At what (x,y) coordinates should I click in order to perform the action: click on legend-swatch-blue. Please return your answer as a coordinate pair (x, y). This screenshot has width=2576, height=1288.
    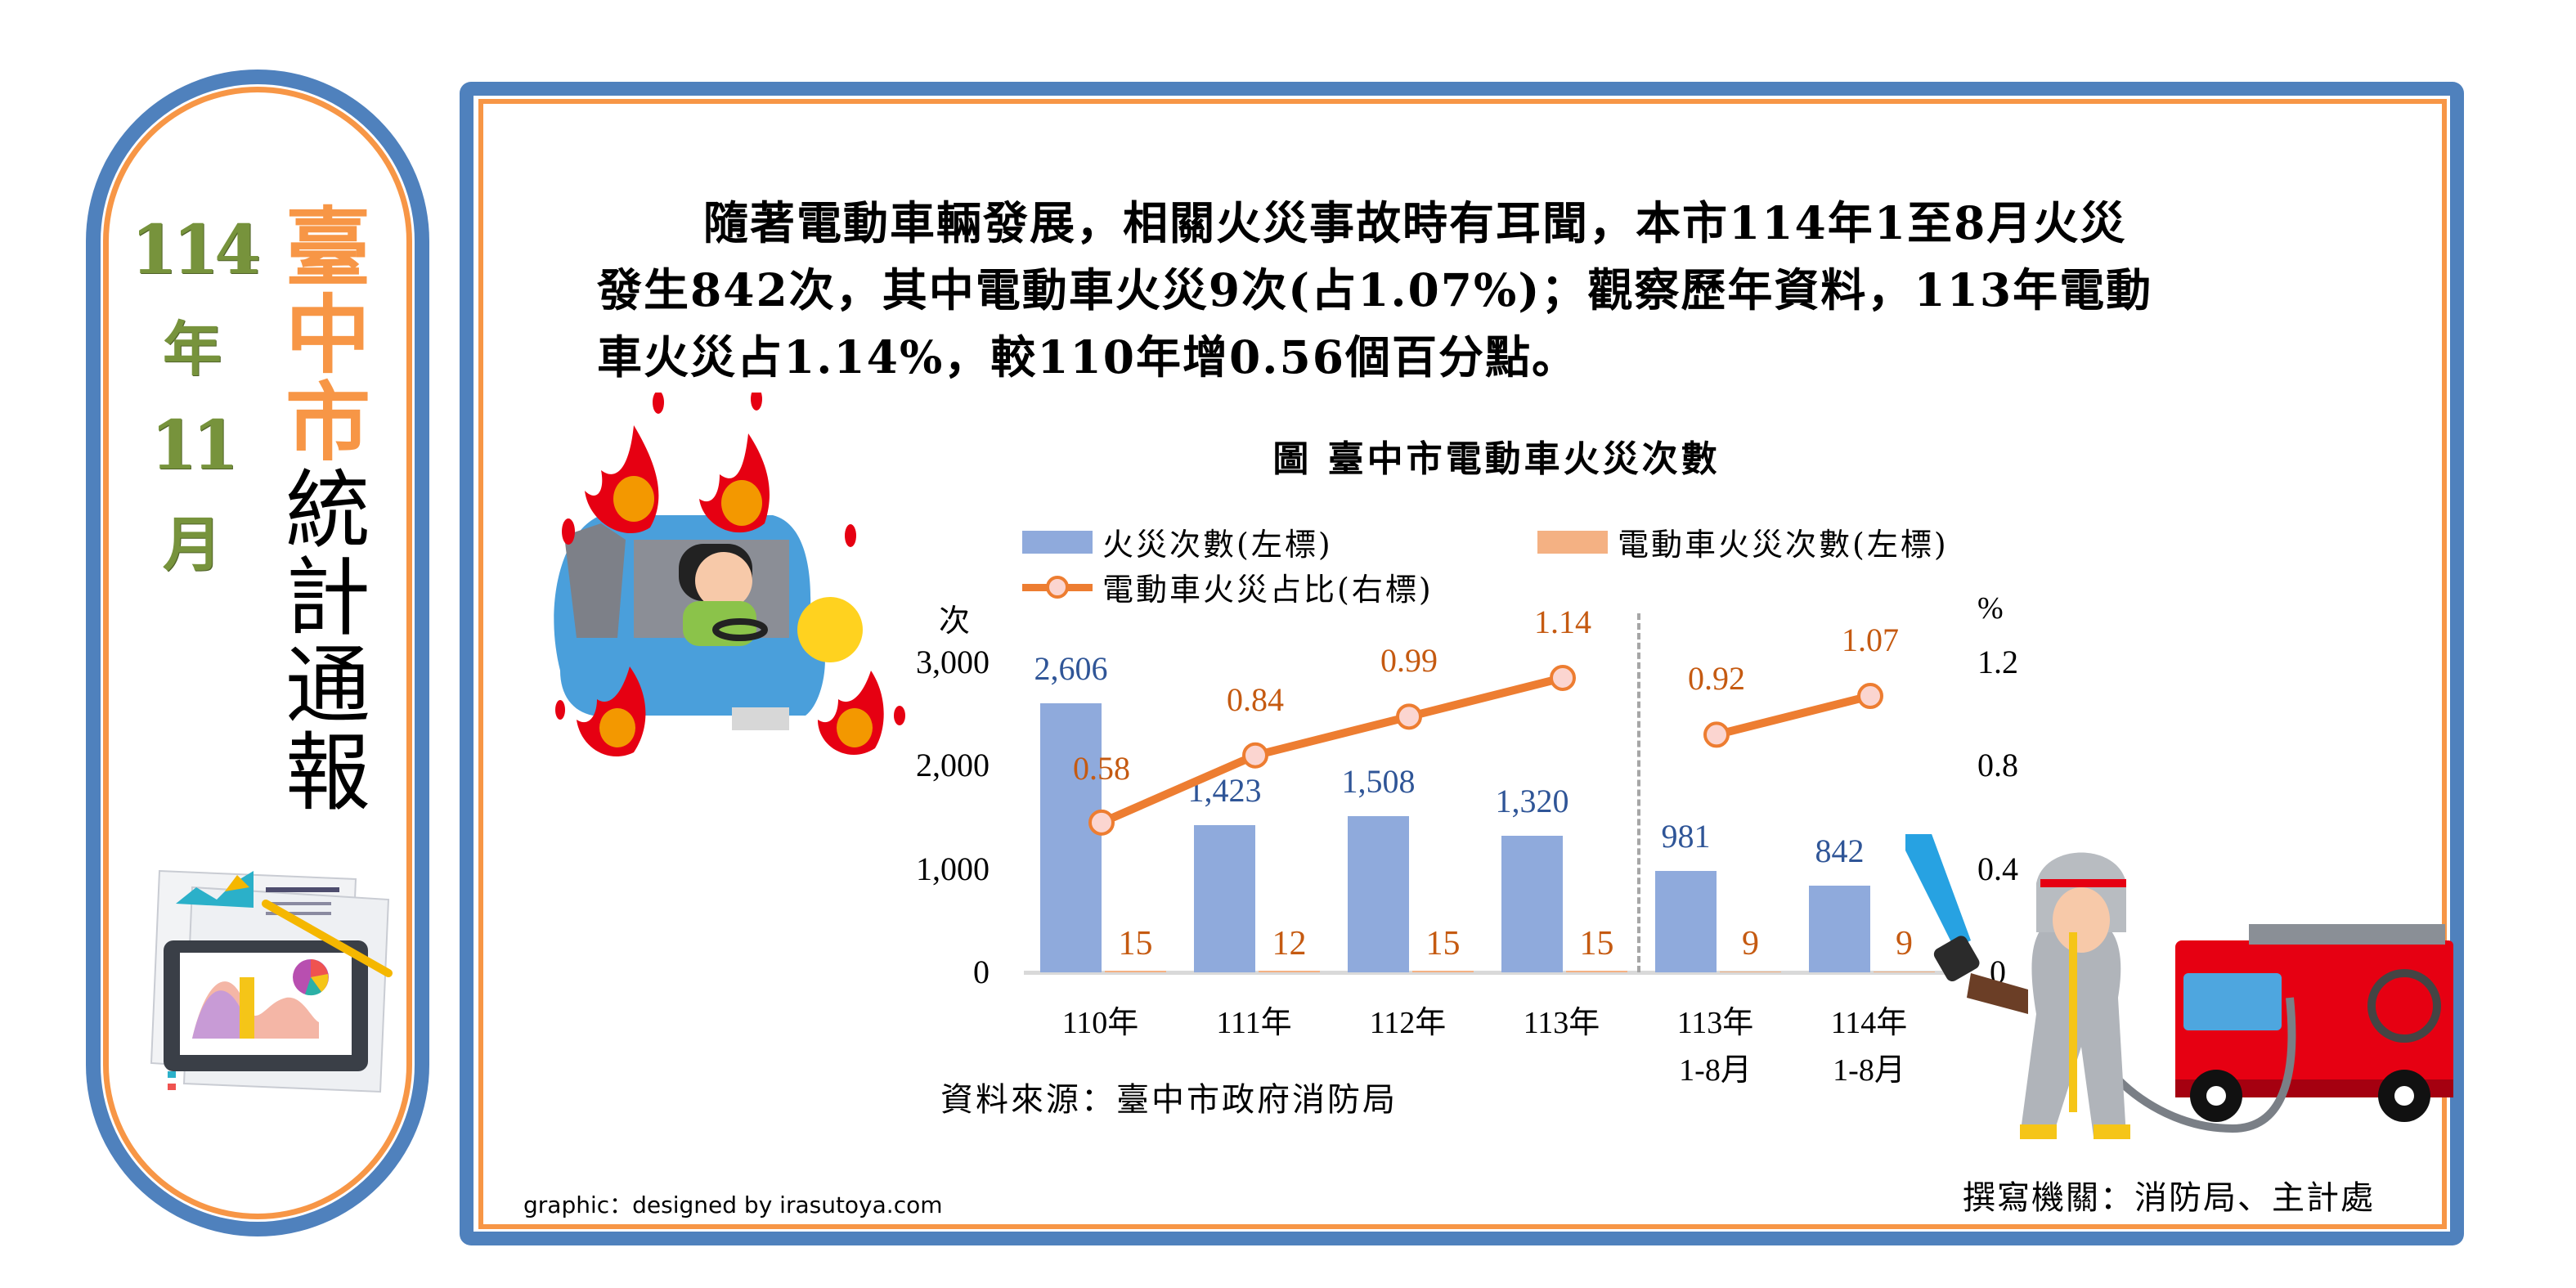
    Looking at the image, I should click on (1057, 542).